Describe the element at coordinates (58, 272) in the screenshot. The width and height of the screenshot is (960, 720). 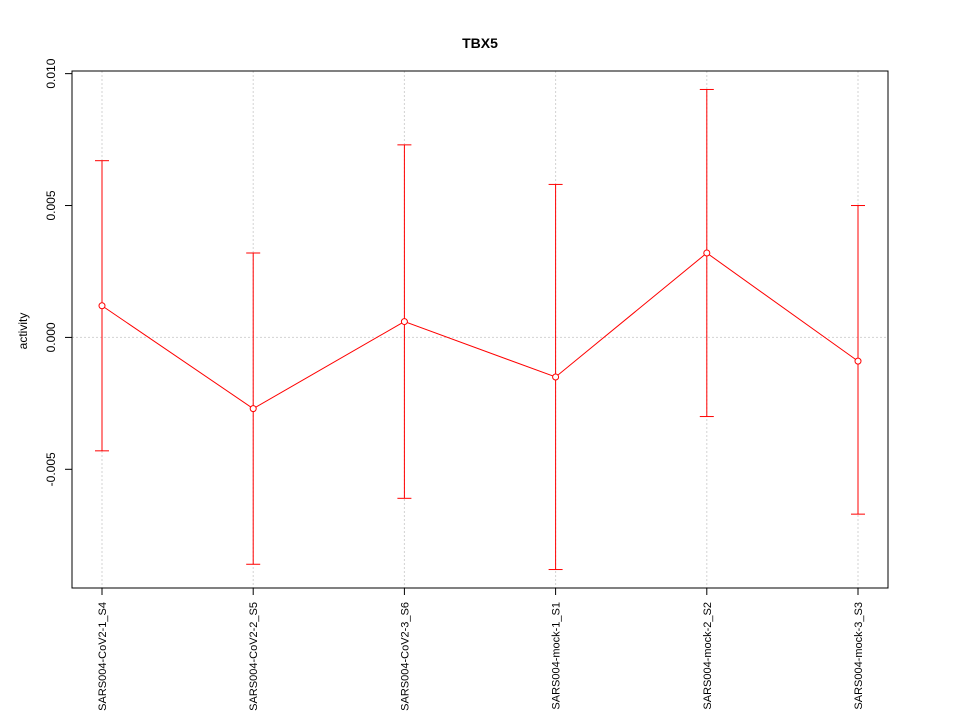
I see `y-axis: -0.005 0.000 0.005 0.010` at that location.